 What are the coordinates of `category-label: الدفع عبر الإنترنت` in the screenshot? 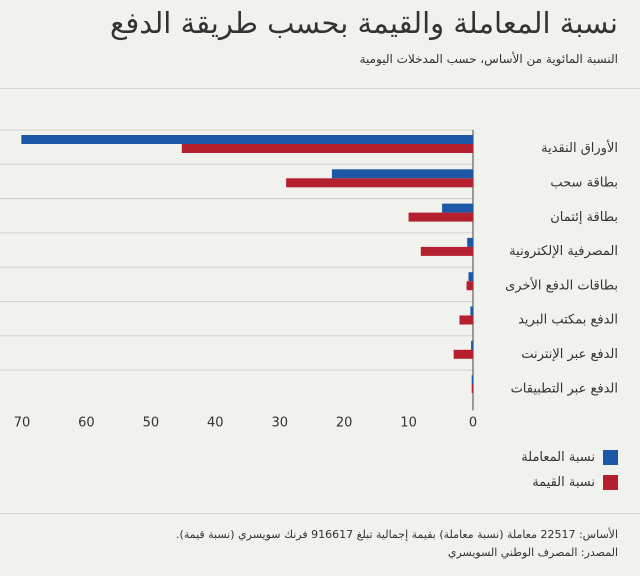 It's located at (569, 354).